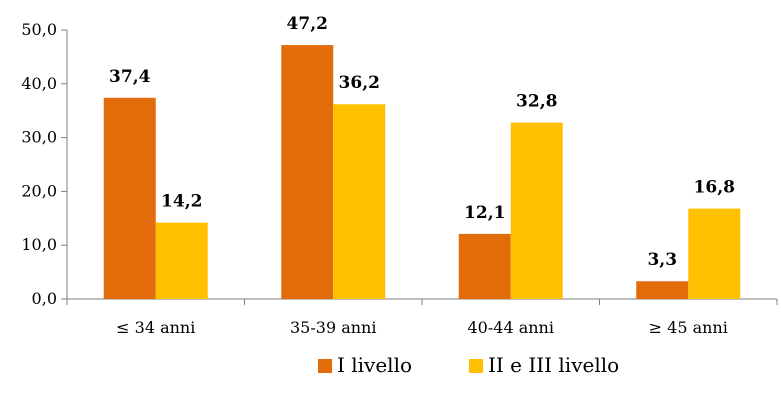  Describe the element at coordinates (130, 77) in the screenshot. I see `data-label: 37,4` at that location.